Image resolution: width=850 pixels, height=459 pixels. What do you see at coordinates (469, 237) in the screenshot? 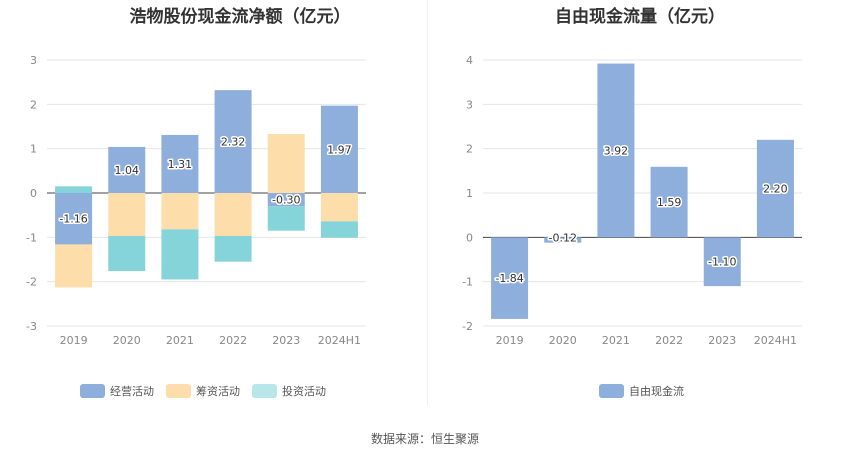
I see `right-y-tick: 0` at bounding box center [469, 237].